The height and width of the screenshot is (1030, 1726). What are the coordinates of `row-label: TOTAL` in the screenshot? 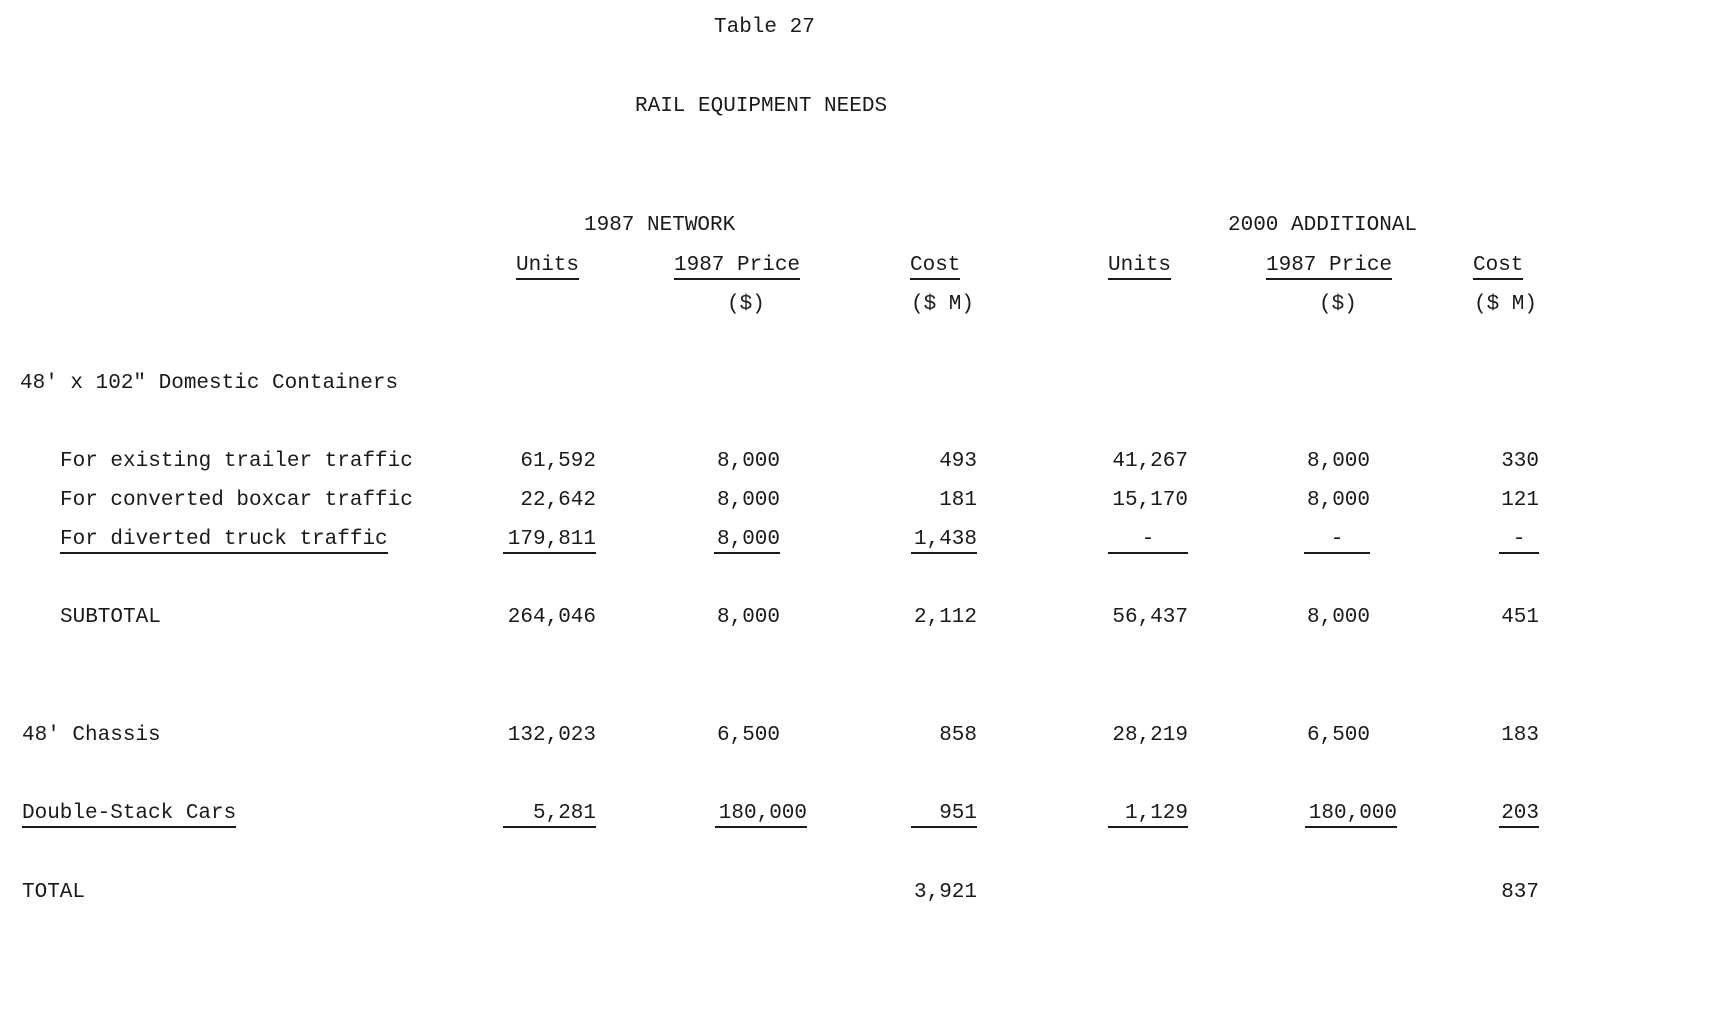 It's located at (54, 892).